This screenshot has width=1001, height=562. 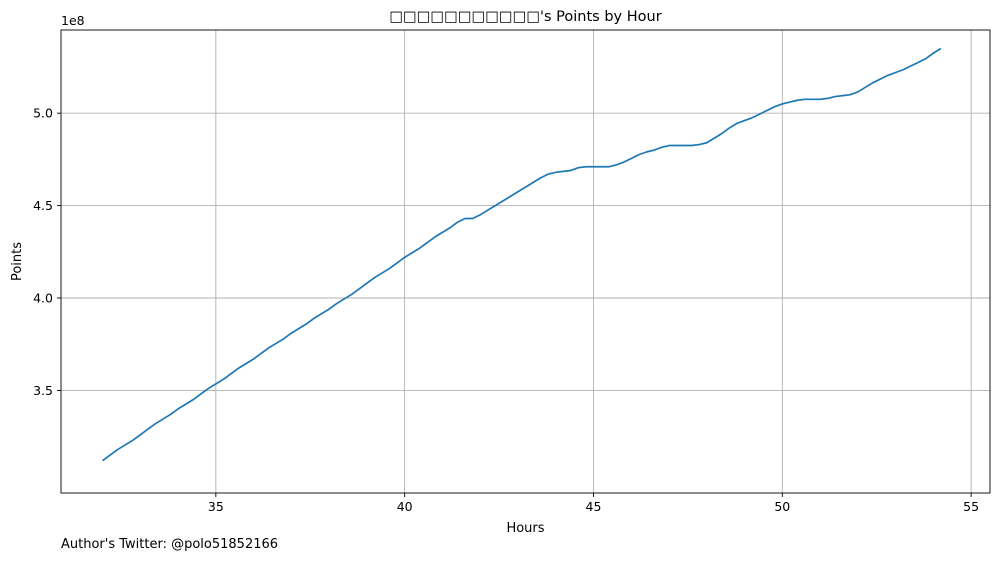 What do you see at coordinates (43, 205) in the screenshot?
I see `y-tick-label: 4.5` at bounding box center [43, 205].